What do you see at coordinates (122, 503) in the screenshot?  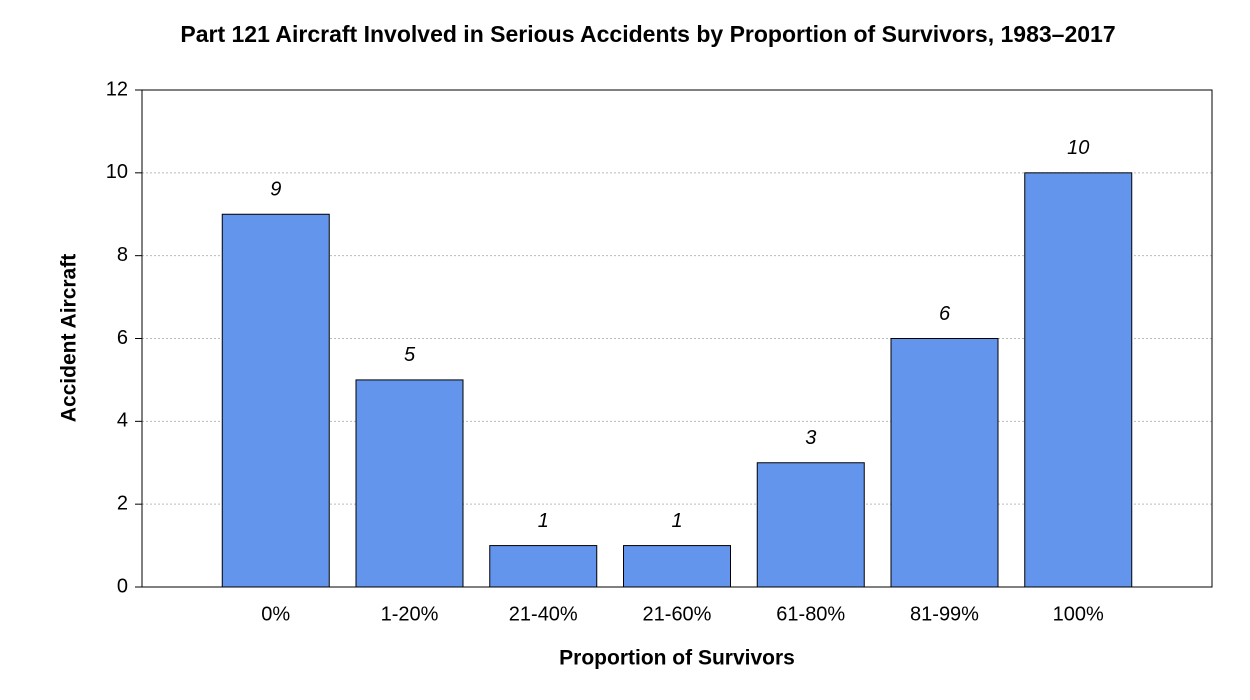 I see `y-tick-label: 2` at bounding box center [122, 503].